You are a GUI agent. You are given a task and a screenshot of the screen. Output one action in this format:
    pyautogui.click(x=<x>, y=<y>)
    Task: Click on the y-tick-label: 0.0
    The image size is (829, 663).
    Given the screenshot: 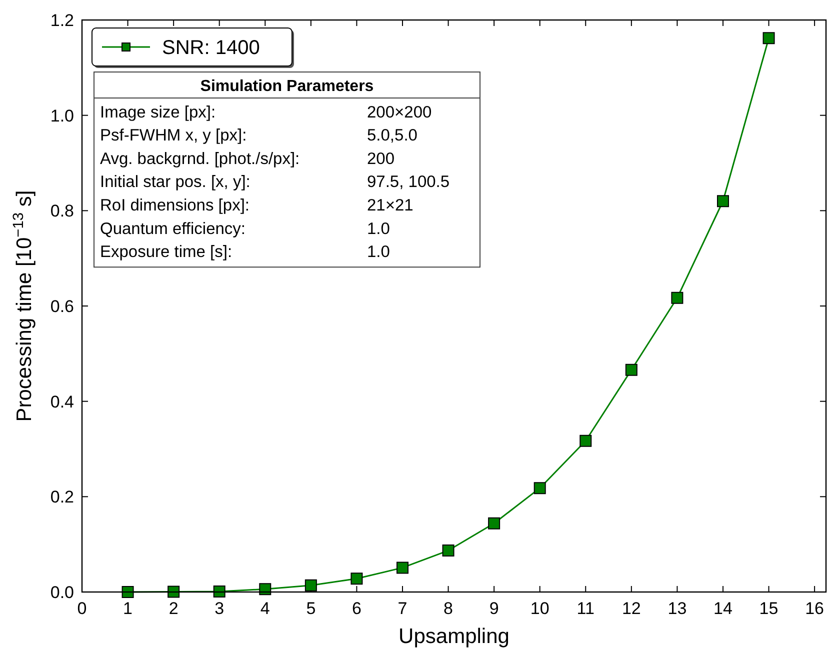 What is the action you would take?
    pyautogui.click(x=62, y=592)
    